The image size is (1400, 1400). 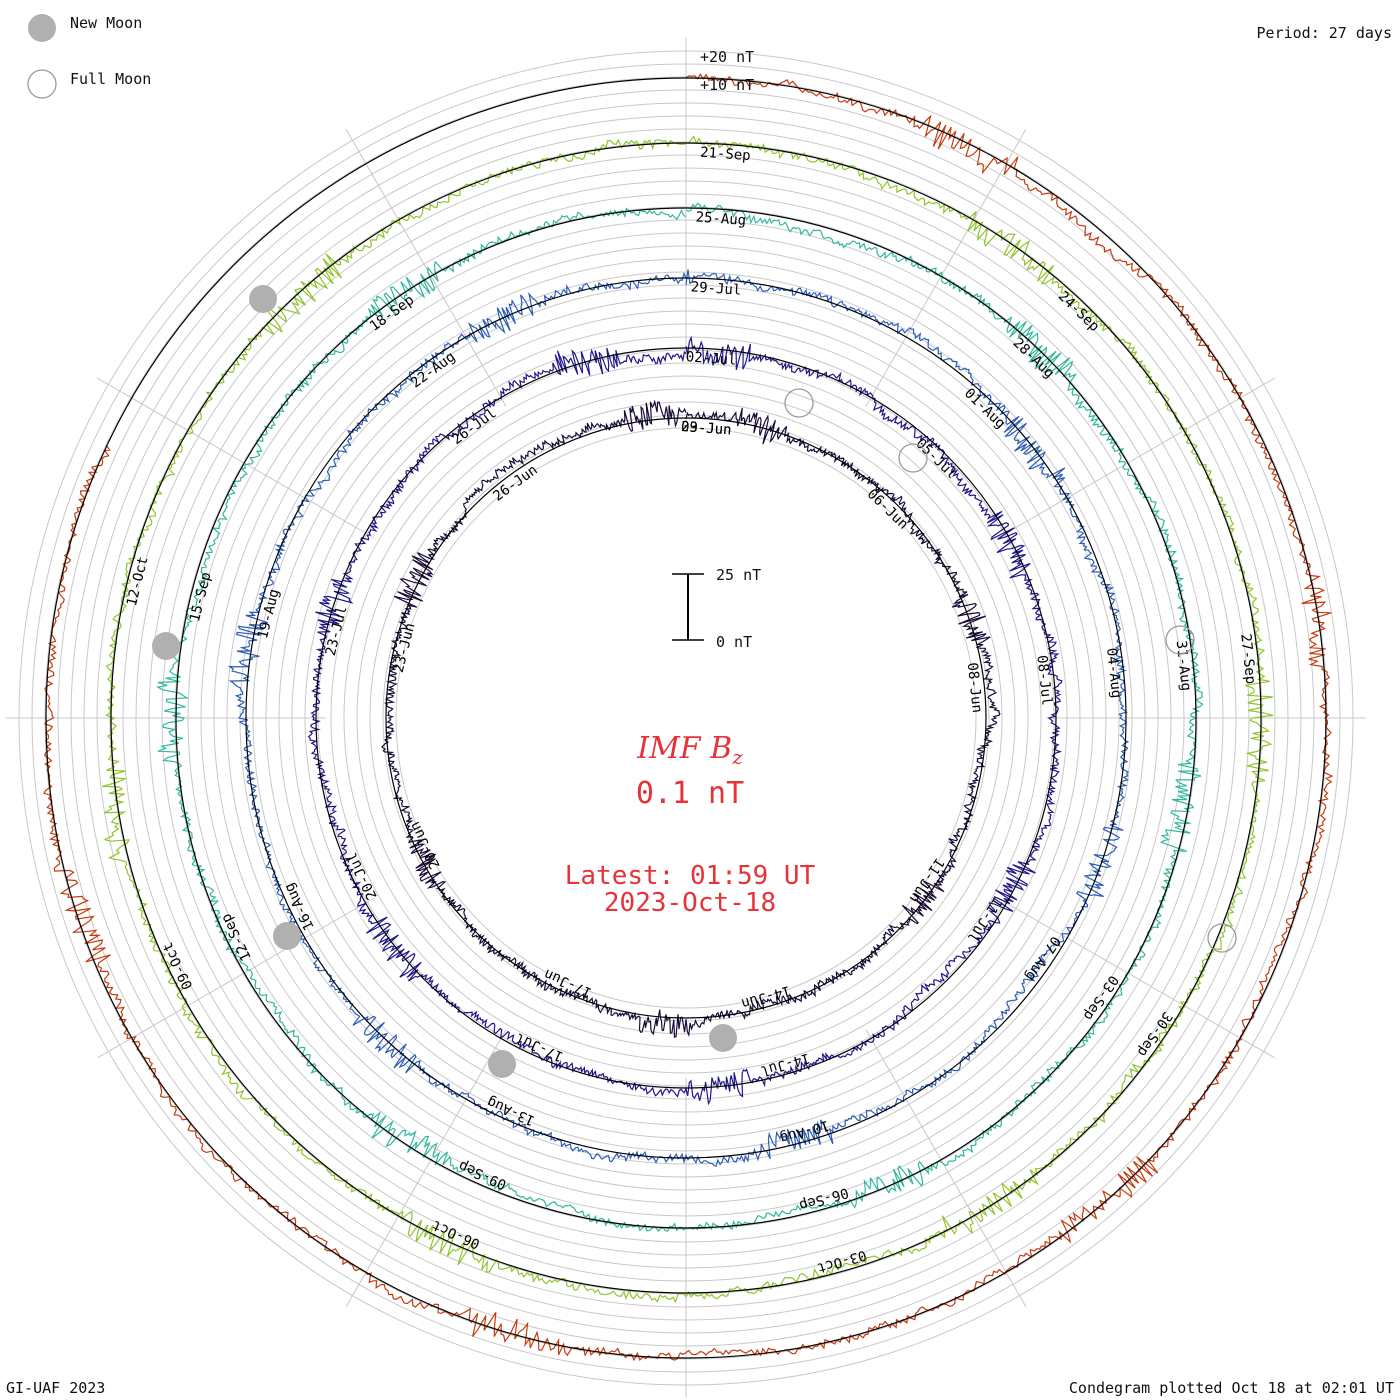 What do you see at coordinates (474, 426) in the screenshot?
I see `date-label: 26-Jul` at bounding box center [474, 426].